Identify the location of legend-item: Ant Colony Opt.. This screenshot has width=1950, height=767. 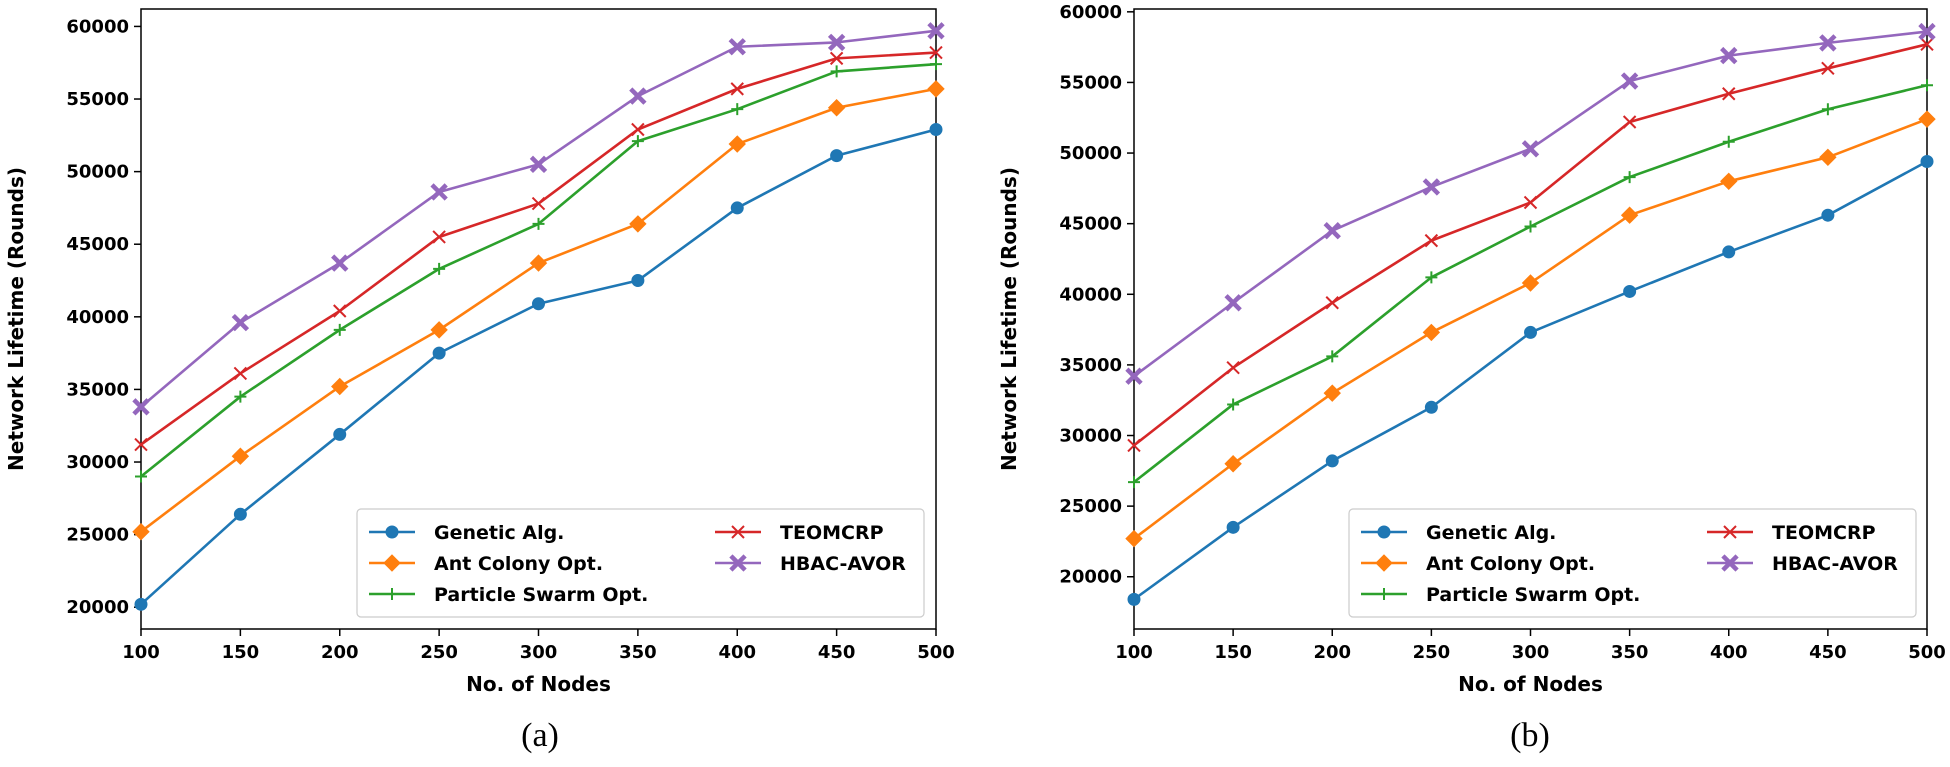
(1478, 564).